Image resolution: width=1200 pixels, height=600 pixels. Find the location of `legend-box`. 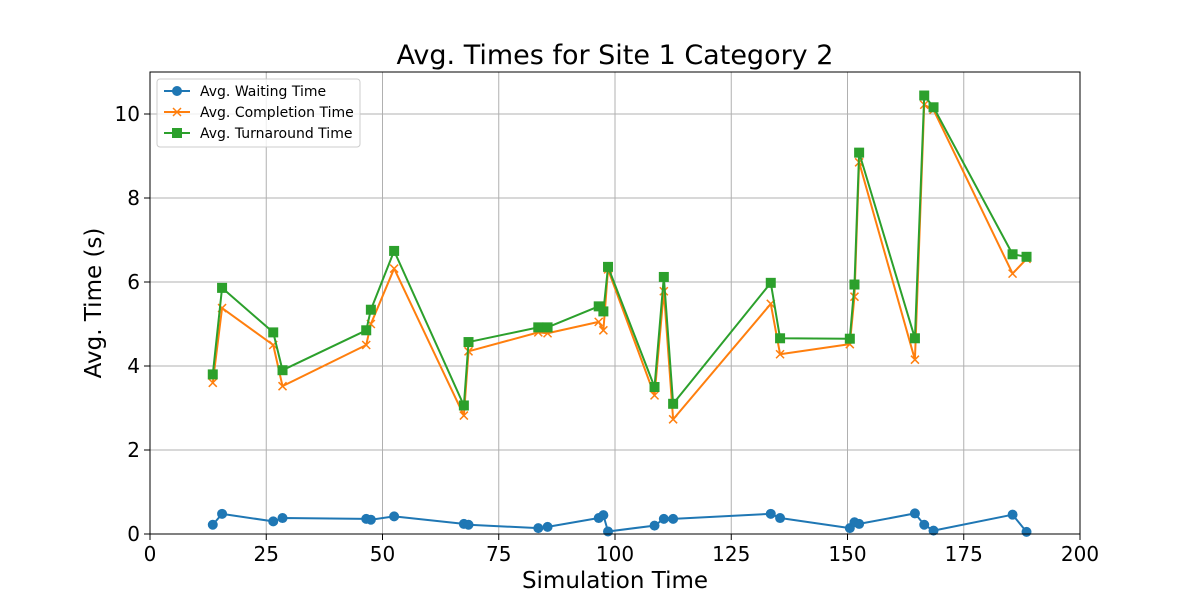

legend-box is located at coordinates (258, 113).